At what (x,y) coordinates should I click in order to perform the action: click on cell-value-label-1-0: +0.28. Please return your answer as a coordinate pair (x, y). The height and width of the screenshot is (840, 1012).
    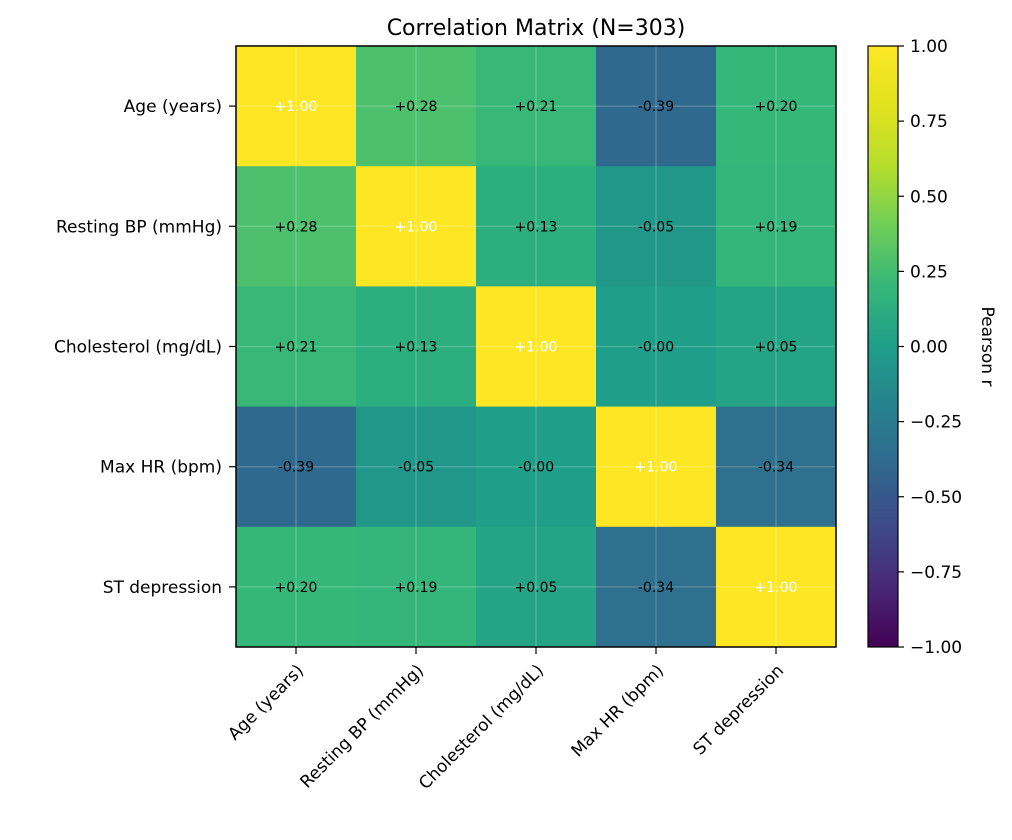
    Looking at the image, I should click on (296, 227).